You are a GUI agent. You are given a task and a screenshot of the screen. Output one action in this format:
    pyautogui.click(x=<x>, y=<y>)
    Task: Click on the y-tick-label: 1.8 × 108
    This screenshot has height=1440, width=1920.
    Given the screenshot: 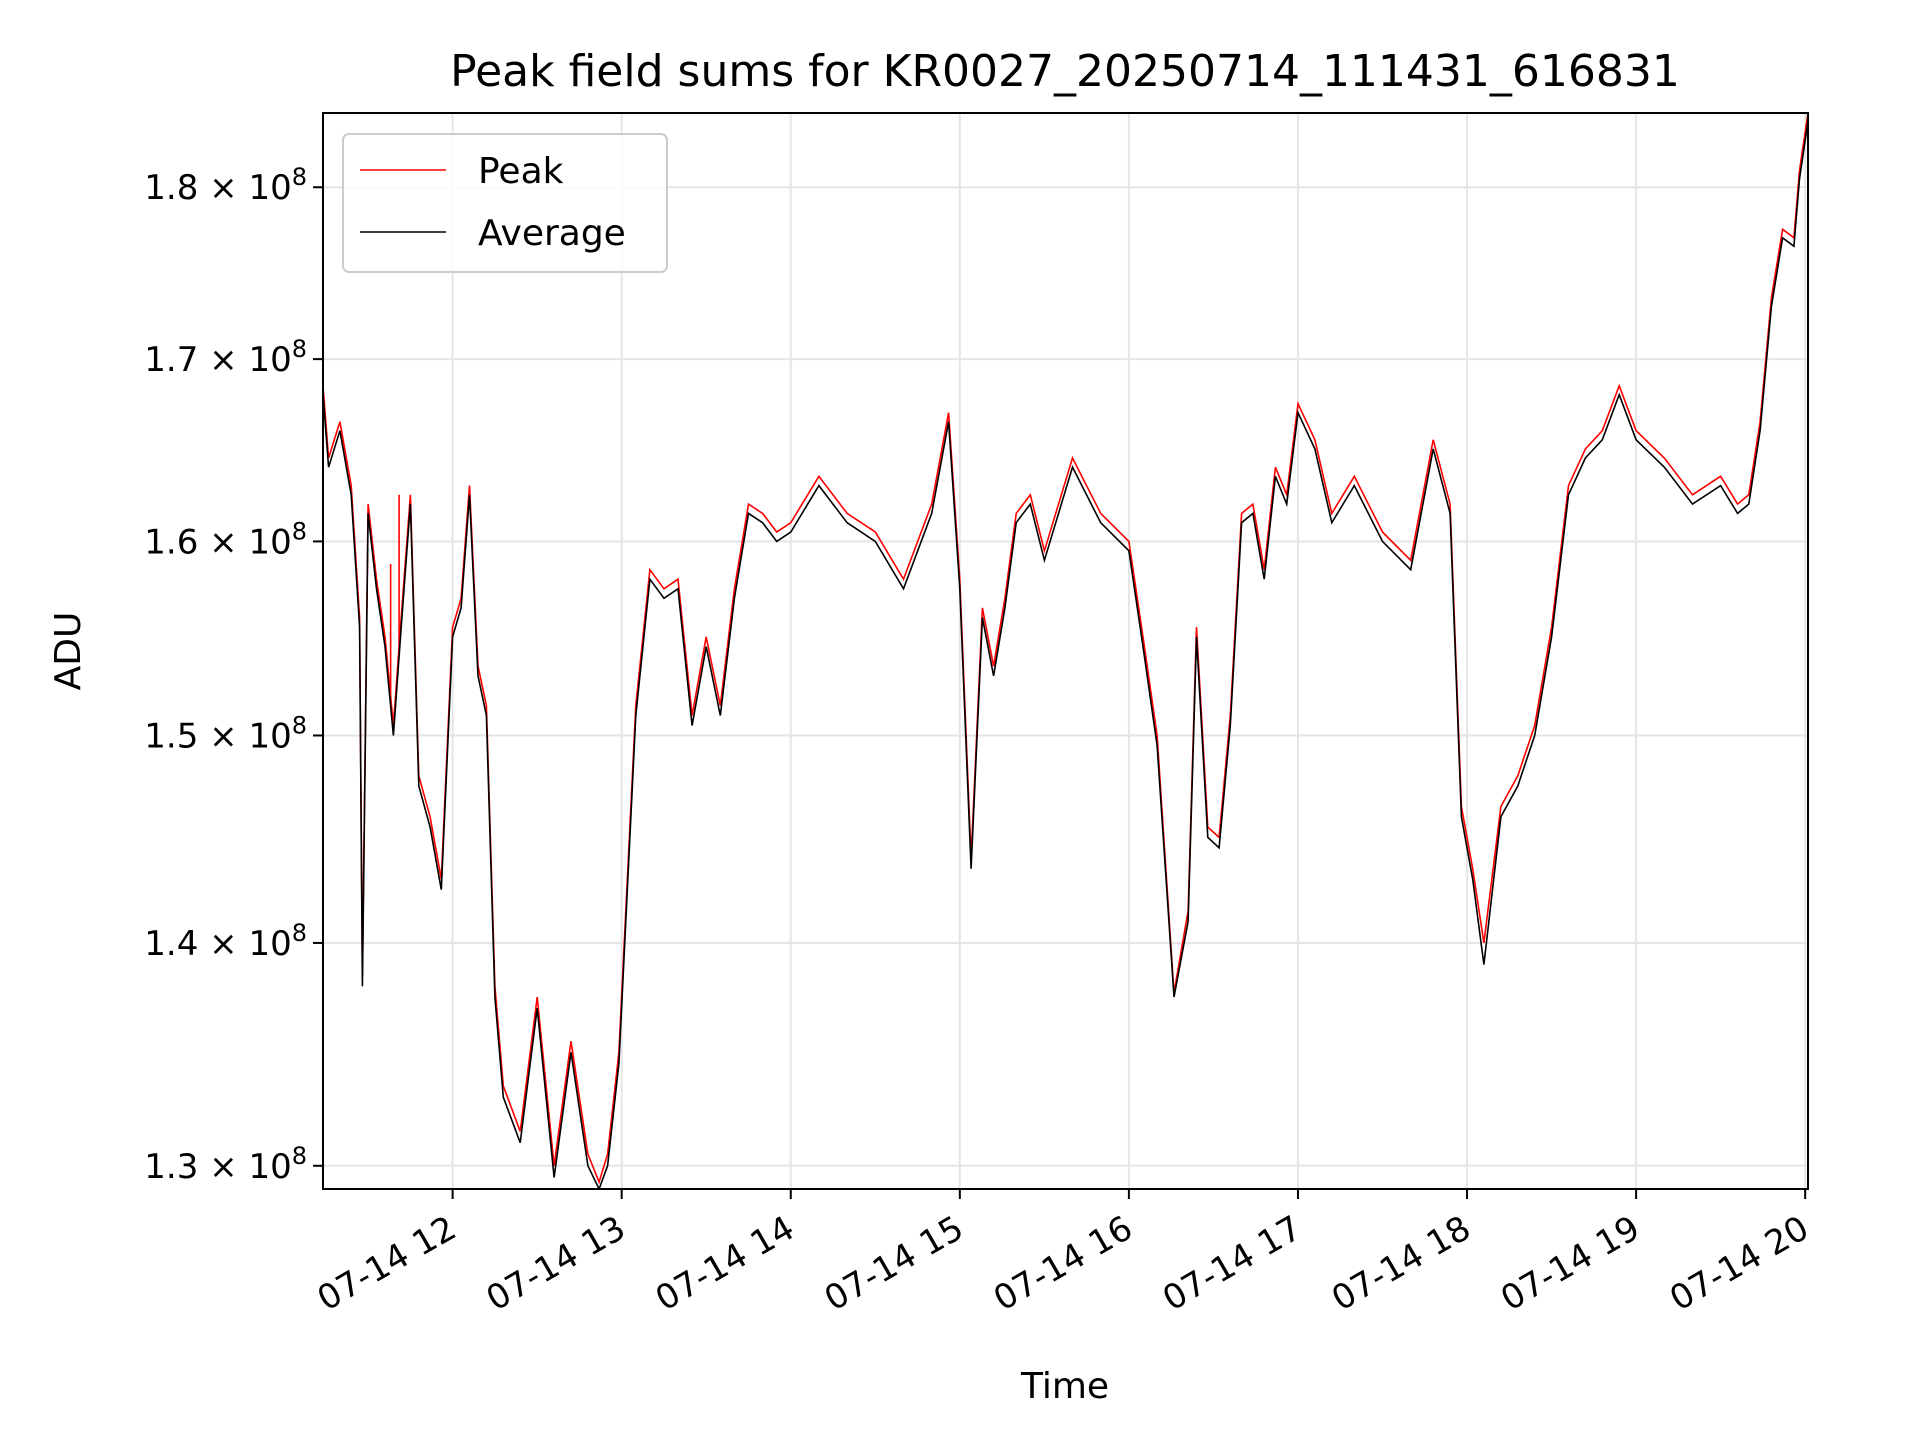 What is the action you would take?
    pyautogui.click(x=225, y=185)
    